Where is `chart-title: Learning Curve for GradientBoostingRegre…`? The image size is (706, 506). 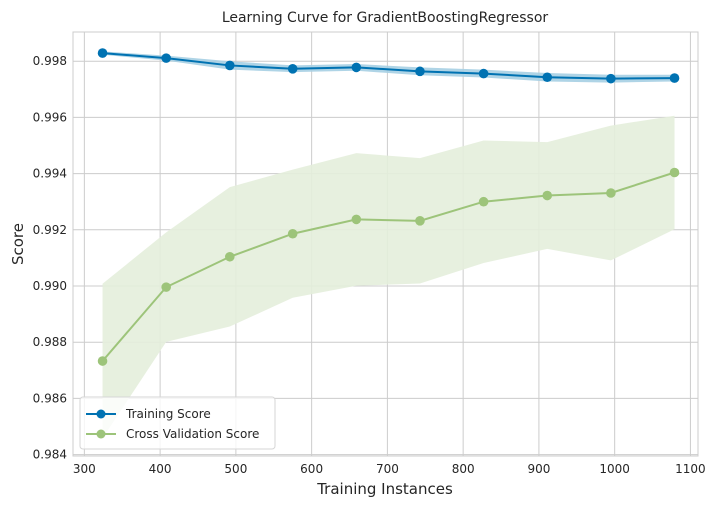 chart-title: Learning Curve for GradientBoostingRegre… is located at coordinates (385, 18).